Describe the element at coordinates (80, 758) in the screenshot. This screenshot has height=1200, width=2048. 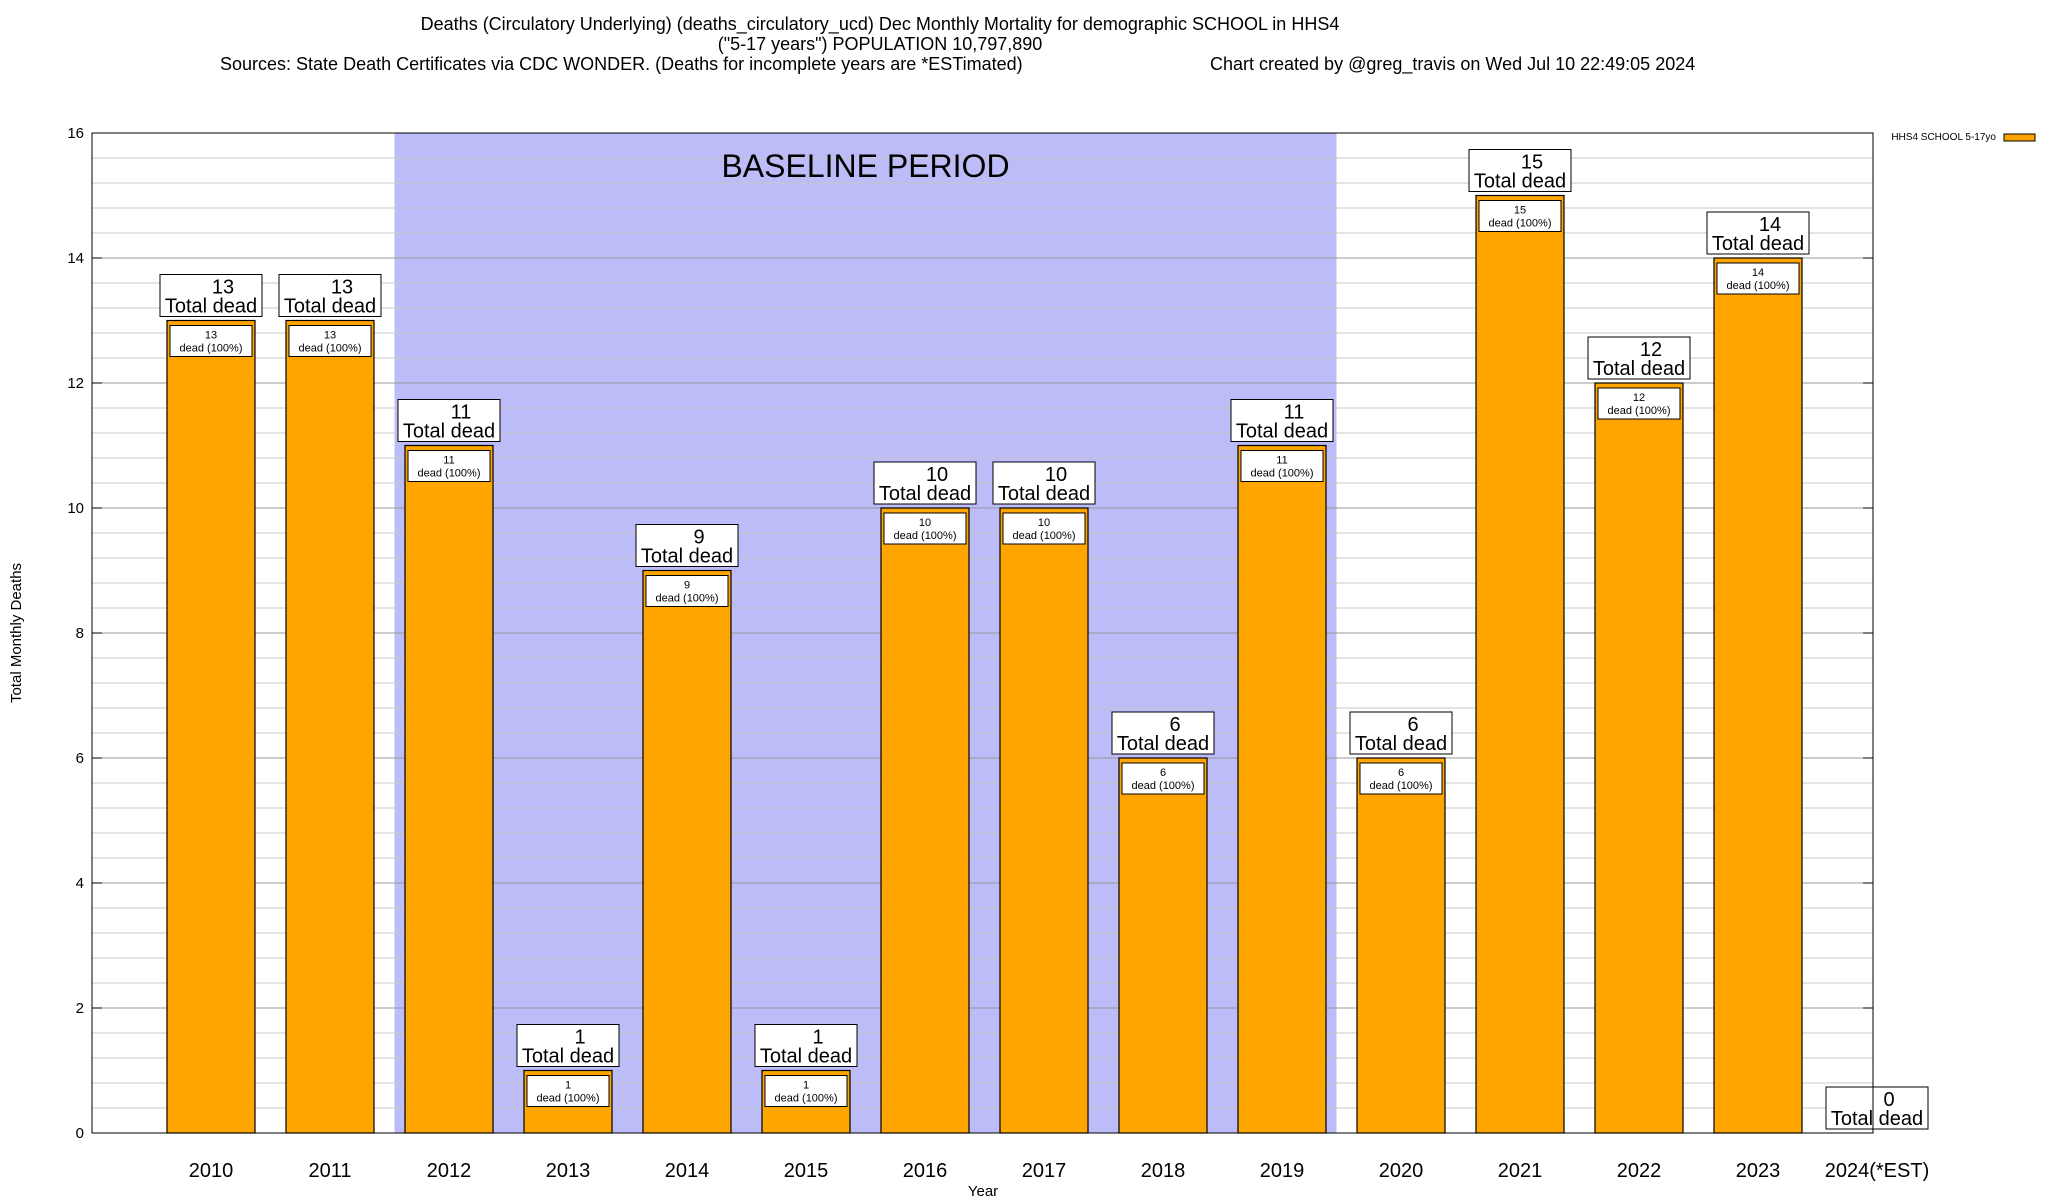
I see `y-tick-label: 6` at that location.